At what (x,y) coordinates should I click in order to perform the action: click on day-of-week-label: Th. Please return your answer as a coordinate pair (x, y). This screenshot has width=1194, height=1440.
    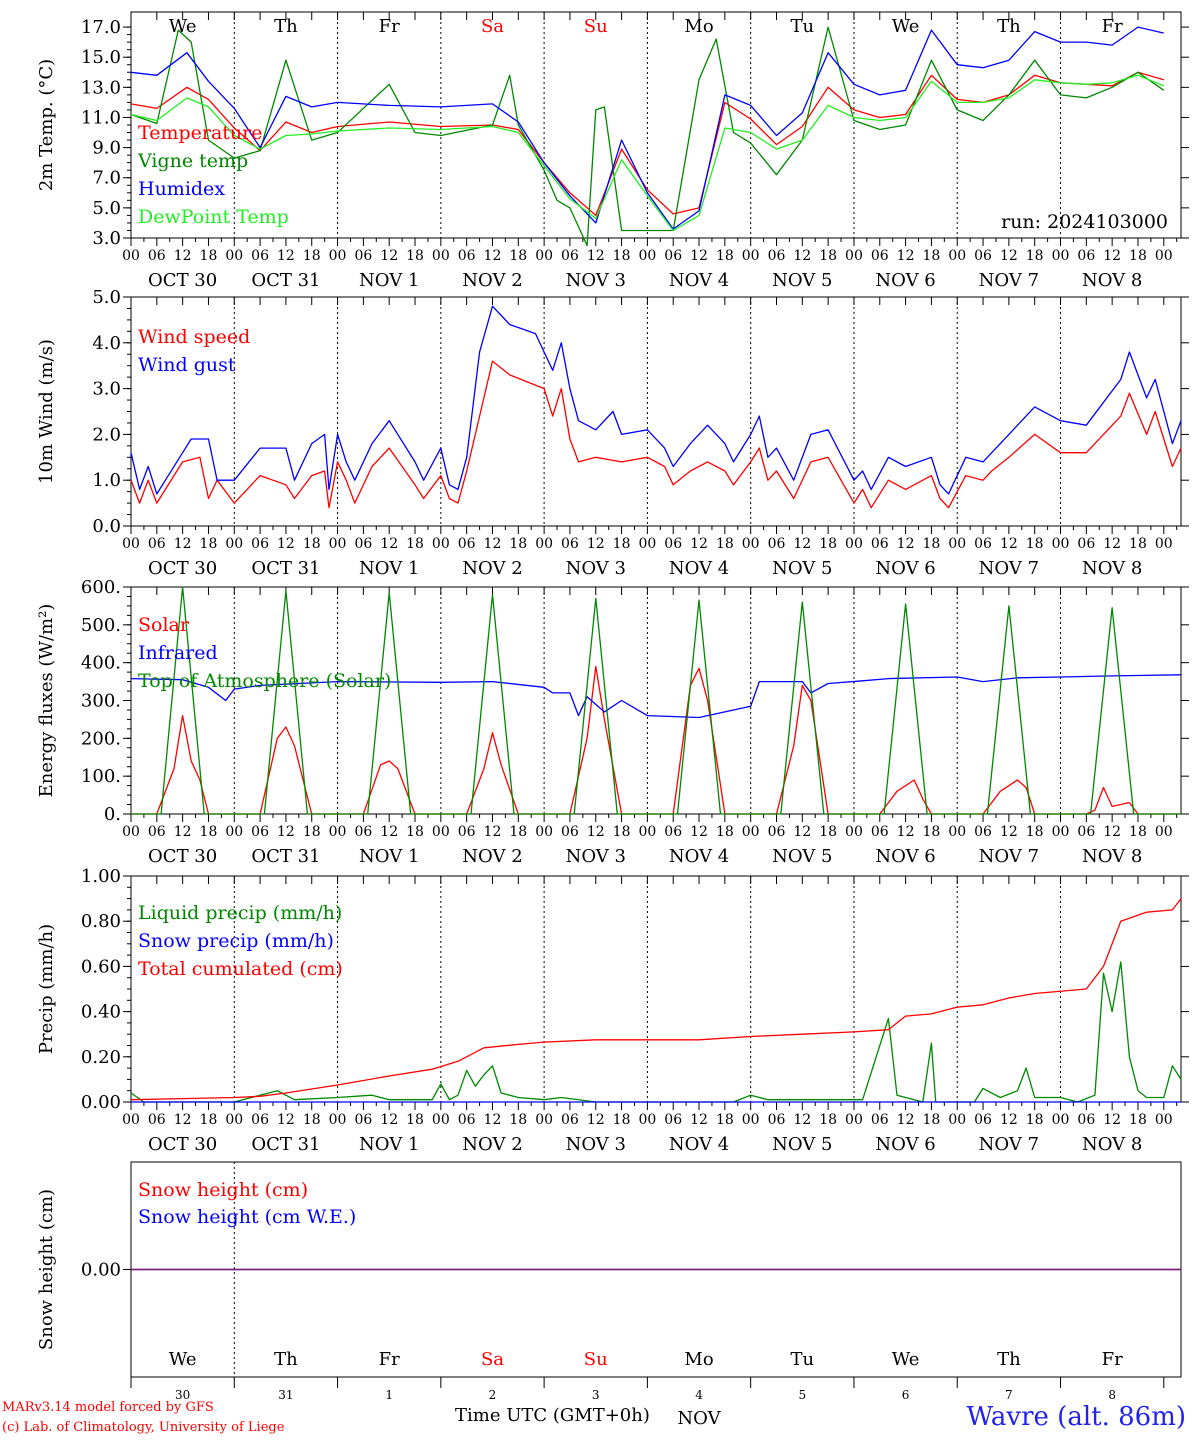
    Looking at the image, I should click on (1009, 26).